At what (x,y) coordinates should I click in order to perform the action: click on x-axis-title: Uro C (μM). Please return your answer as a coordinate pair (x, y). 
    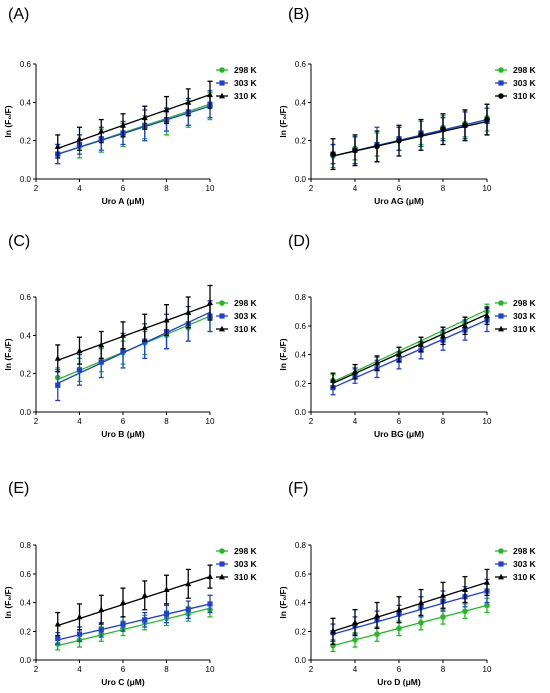
    Looking at the image, I should click on (123, 682).